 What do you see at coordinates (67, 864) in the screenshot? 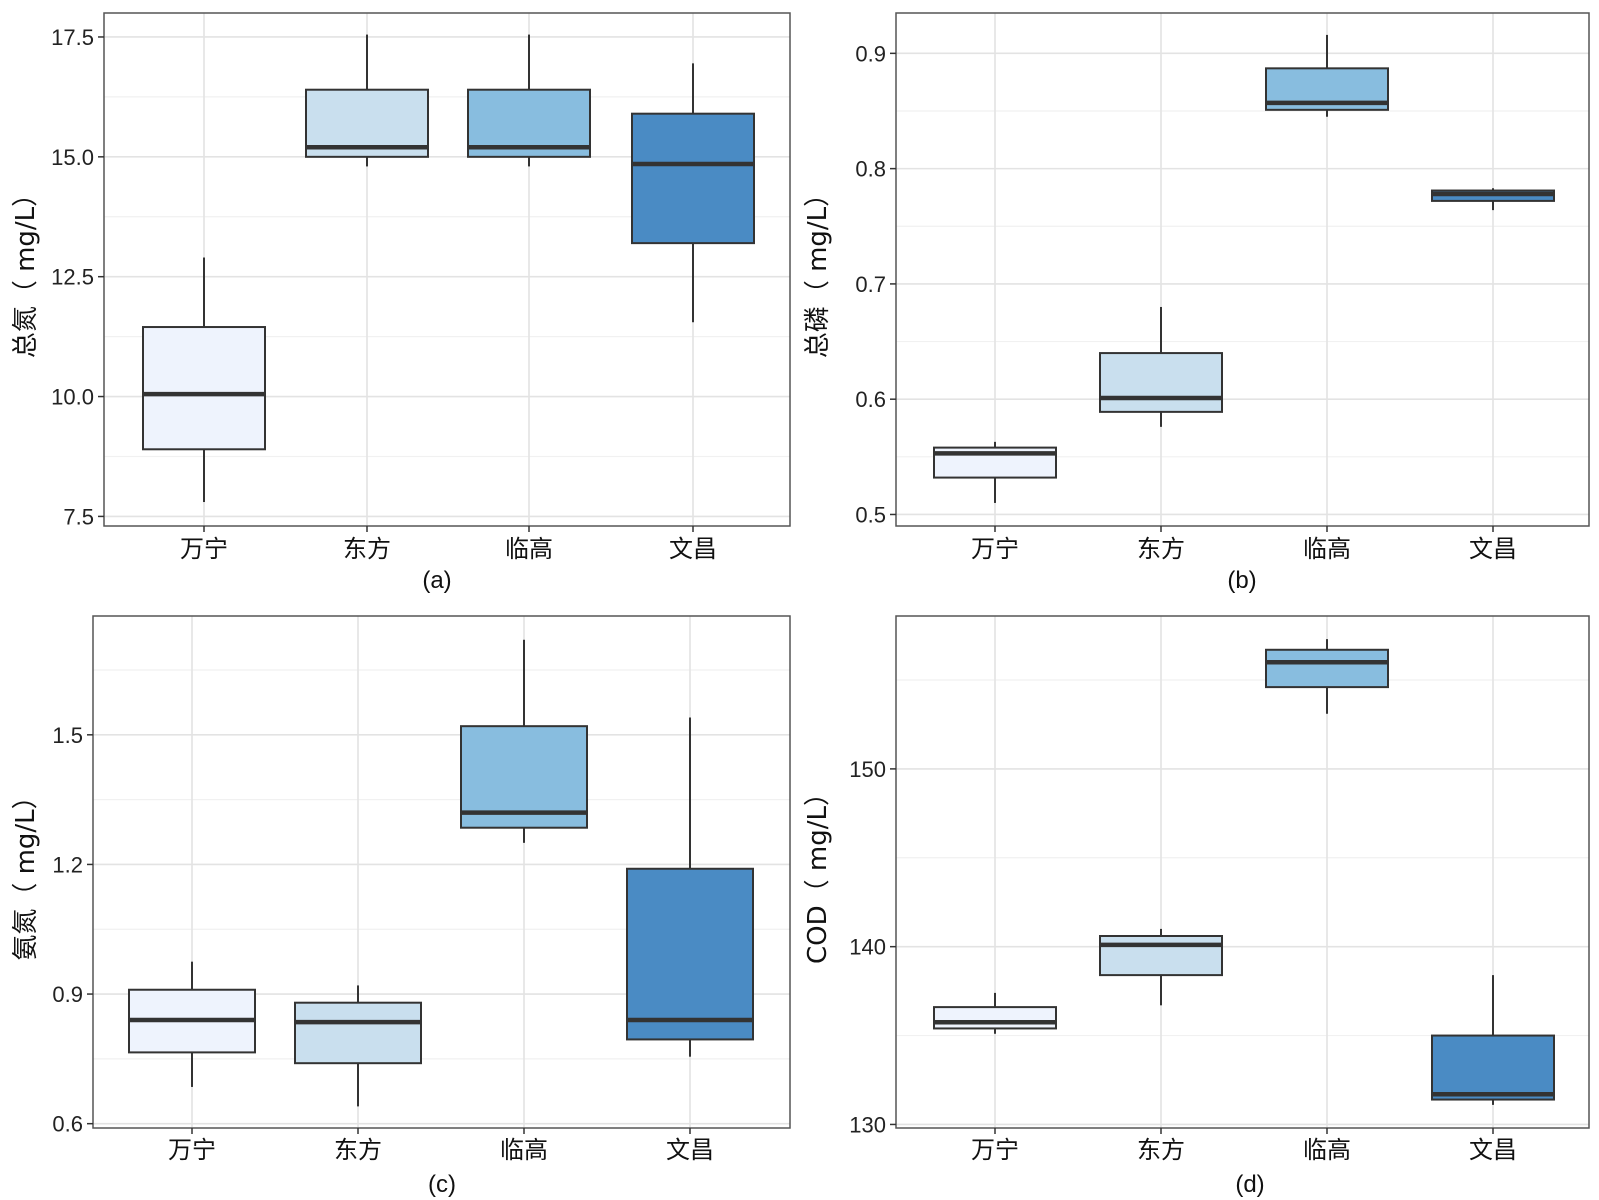
I see `y-tick-label: 1.2` at bounding box center [67, 864].